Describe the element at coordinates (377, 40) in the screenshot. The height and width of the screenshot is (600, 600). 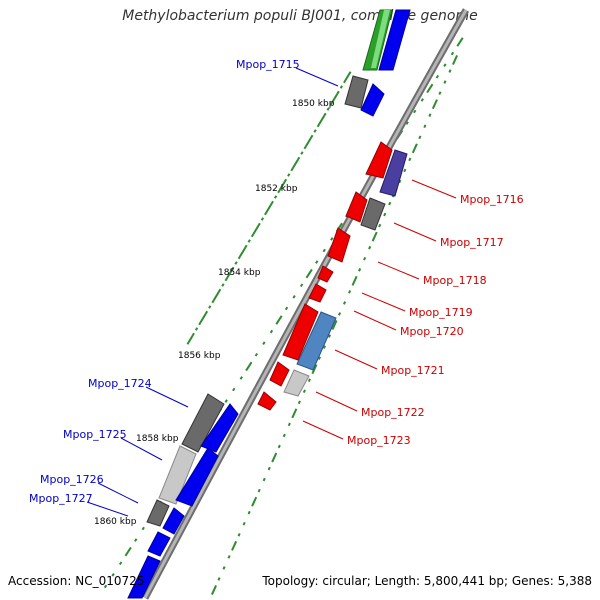
I see `gene-green-partial` at that location.